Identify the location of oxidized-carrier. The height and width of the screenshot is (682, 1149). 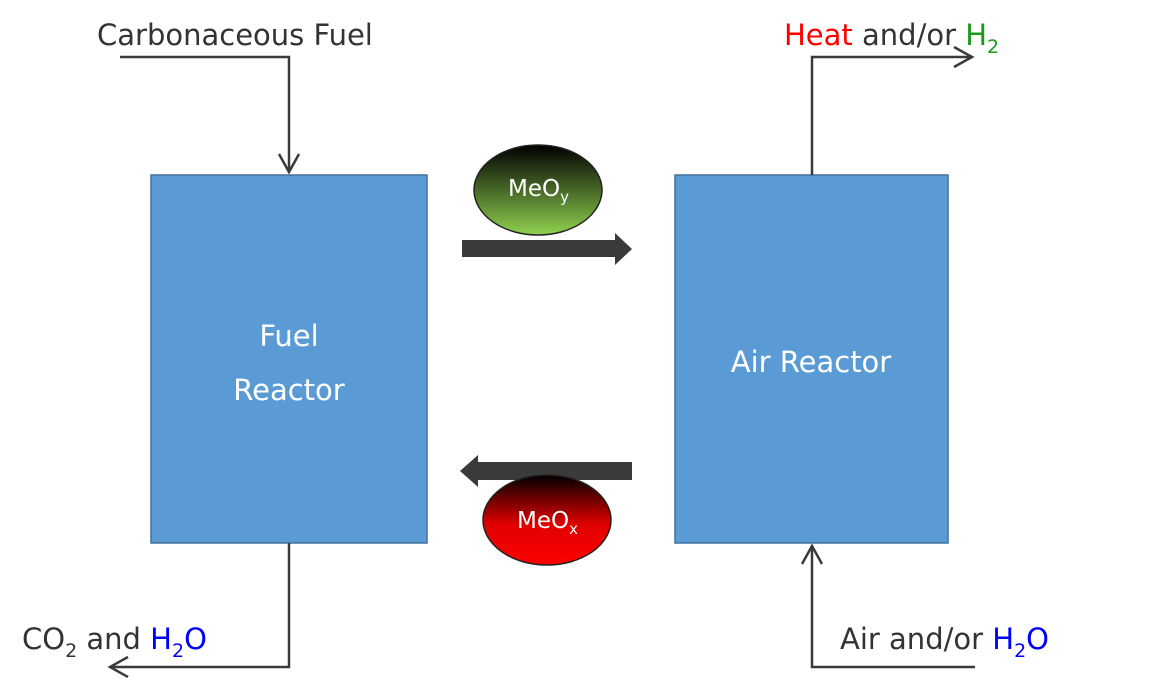
(538, 190).